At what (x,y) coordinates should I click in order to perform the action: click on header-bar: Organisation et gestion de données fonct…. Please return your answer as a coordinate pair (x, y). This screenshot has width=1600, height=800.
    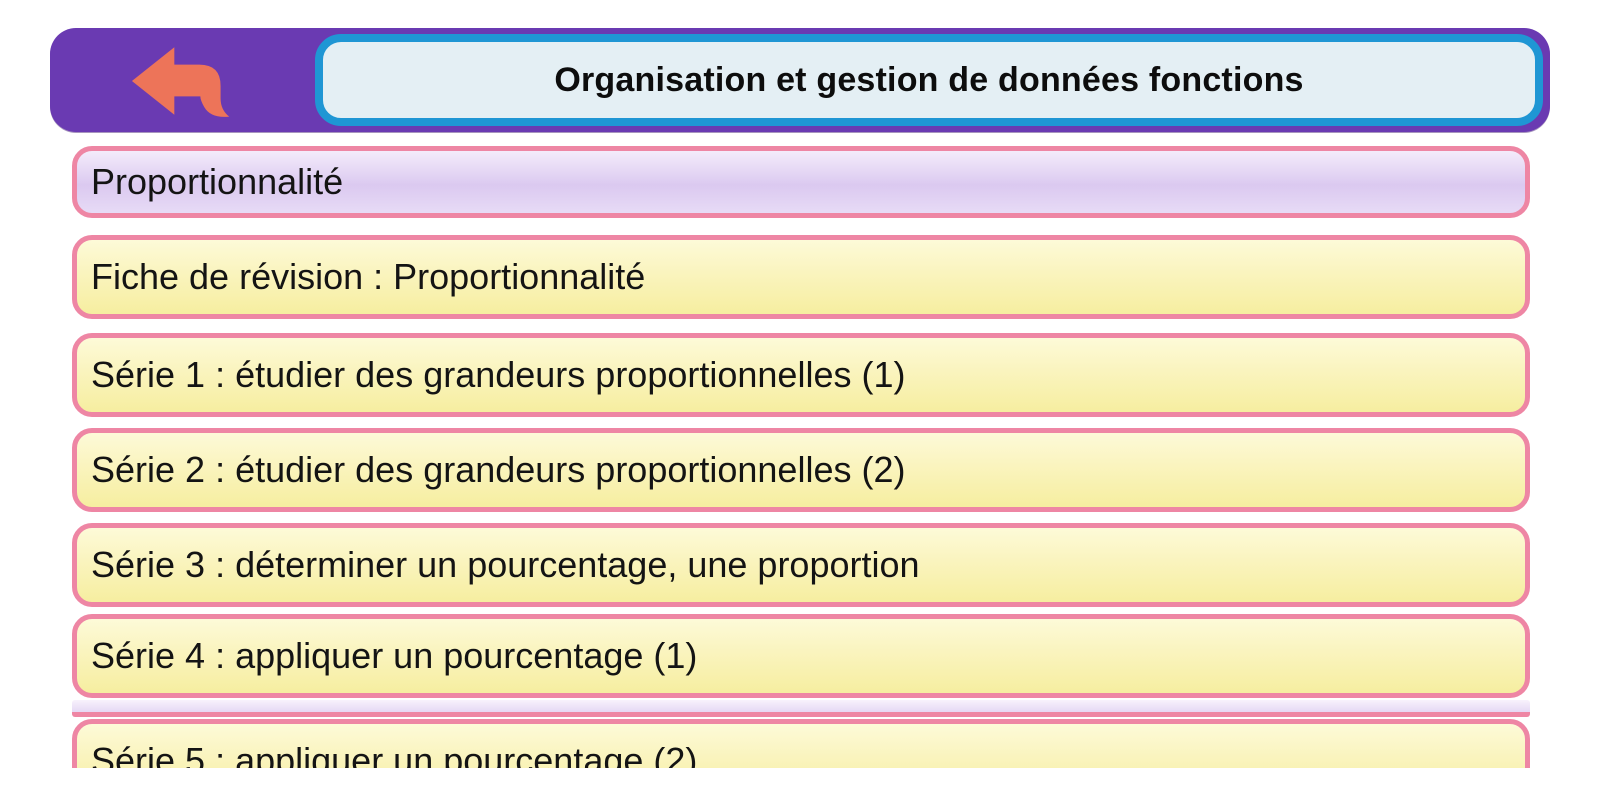
    Looking at the image, I should click on (800, 80).